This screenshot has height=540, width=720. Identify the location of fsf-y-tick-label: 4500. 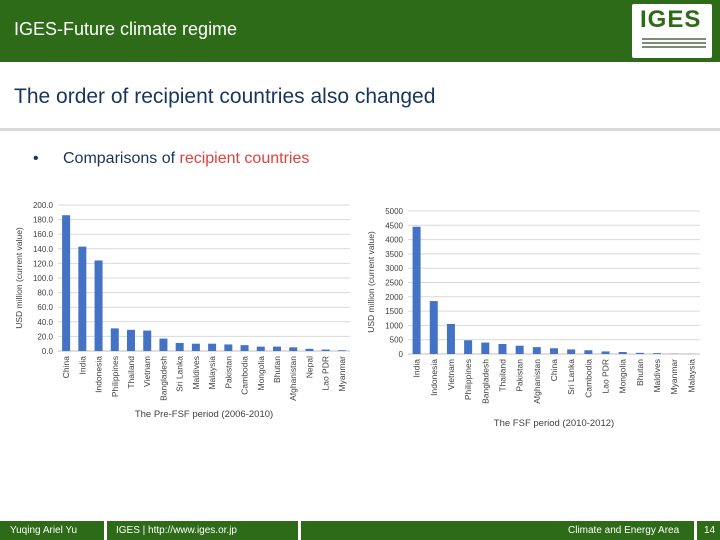
(394, 225).